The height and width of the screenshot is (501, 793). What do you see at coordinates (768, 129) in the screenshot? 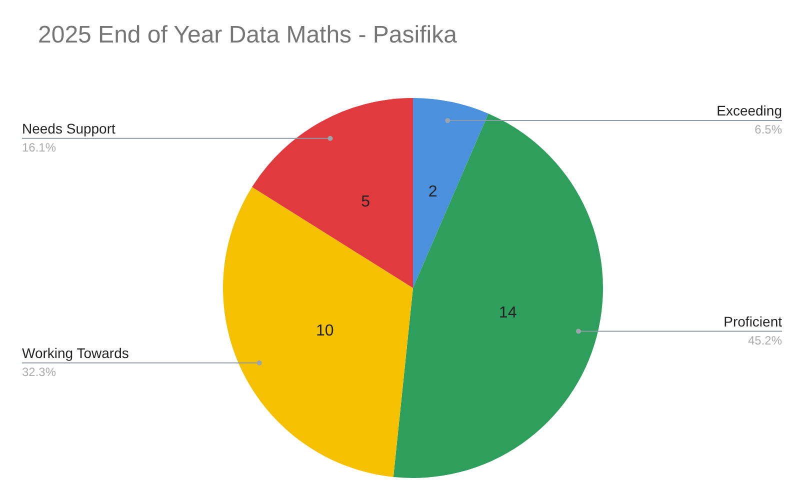
I see `data-label: 6.5%` at bounding box center [768, 129].